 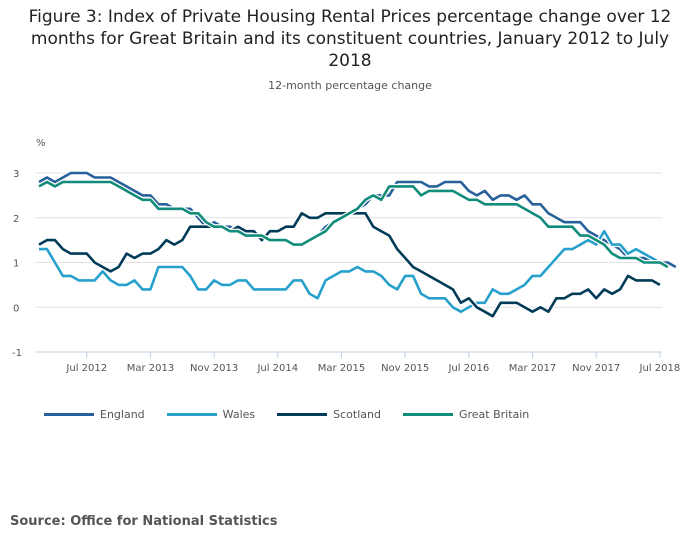 What do you see at coordinates (214, 368) in the screenshot?
I see `x-tick-label: Nov 2013` at bounding box center [214, 368].